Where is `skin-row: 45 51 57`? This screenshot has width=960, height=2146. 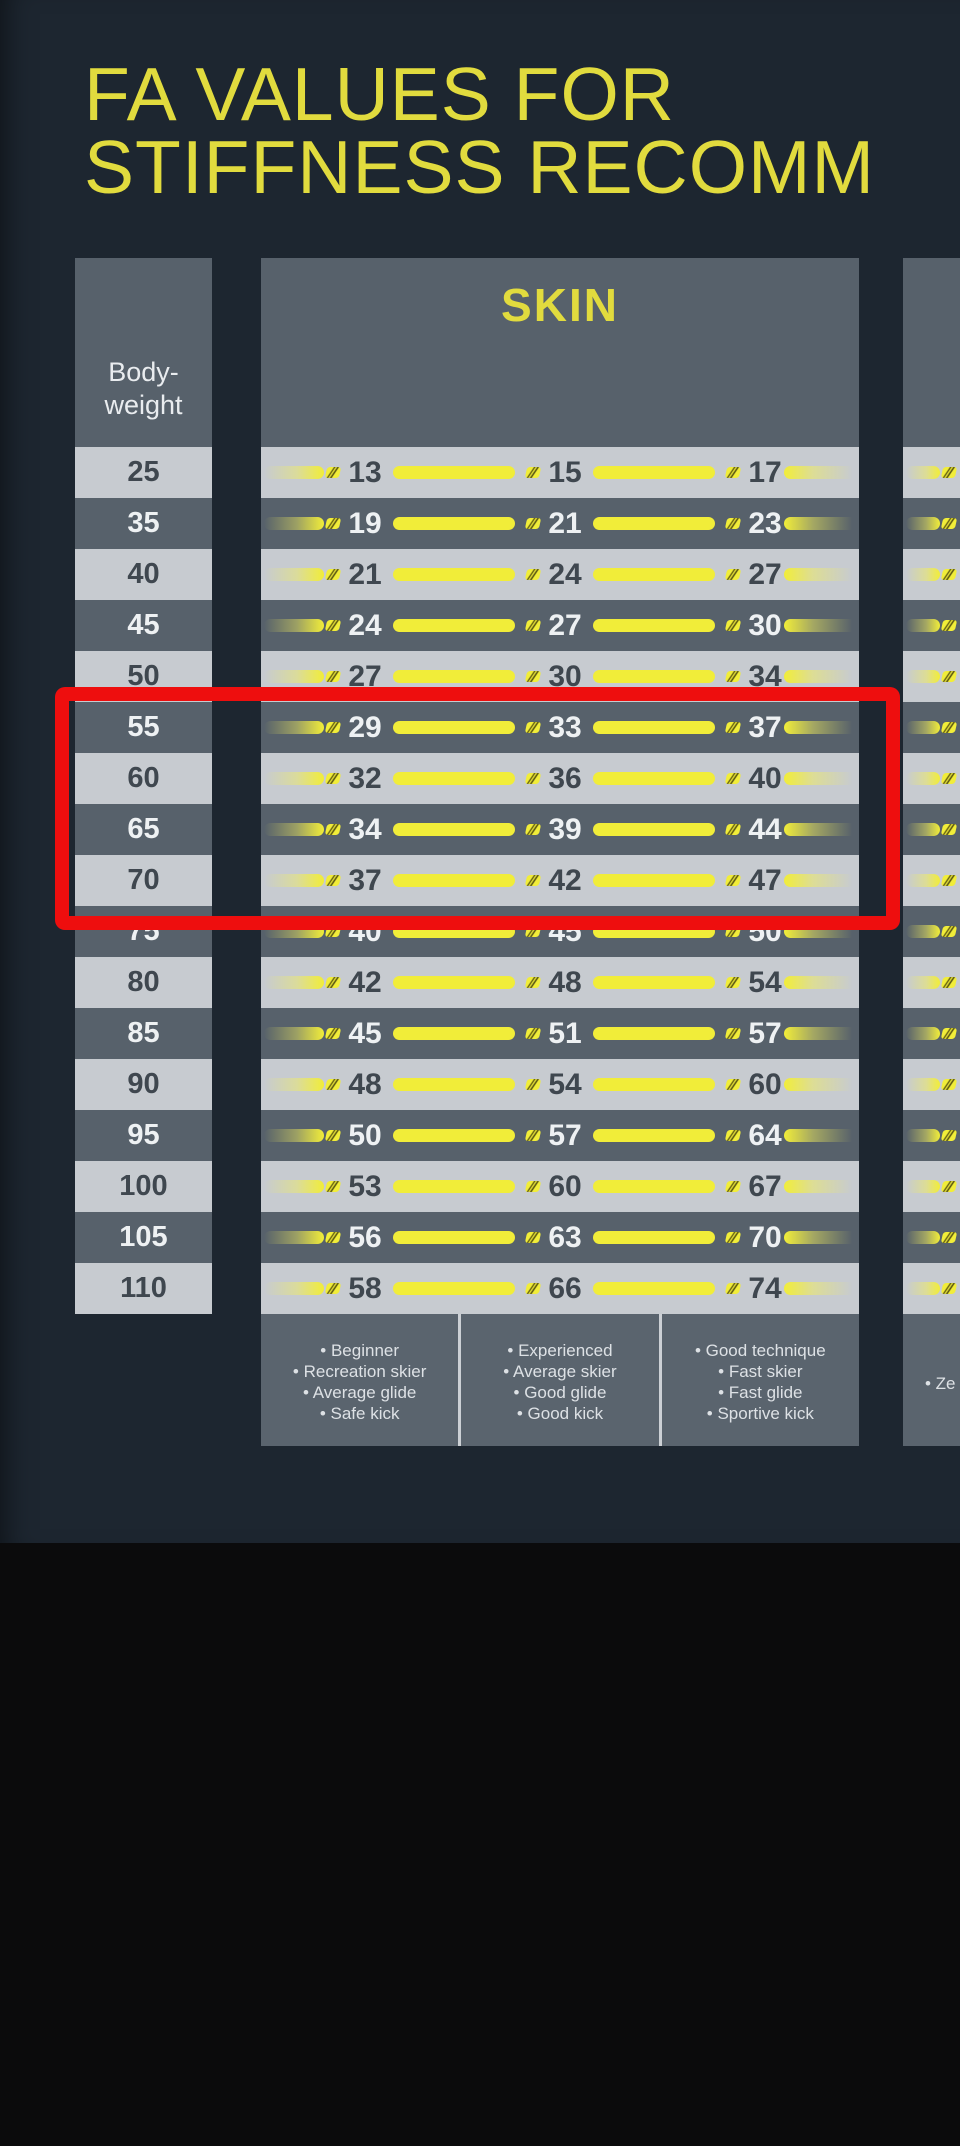
skin-row: 45 51 57 is located at coordinates (560, 1033).